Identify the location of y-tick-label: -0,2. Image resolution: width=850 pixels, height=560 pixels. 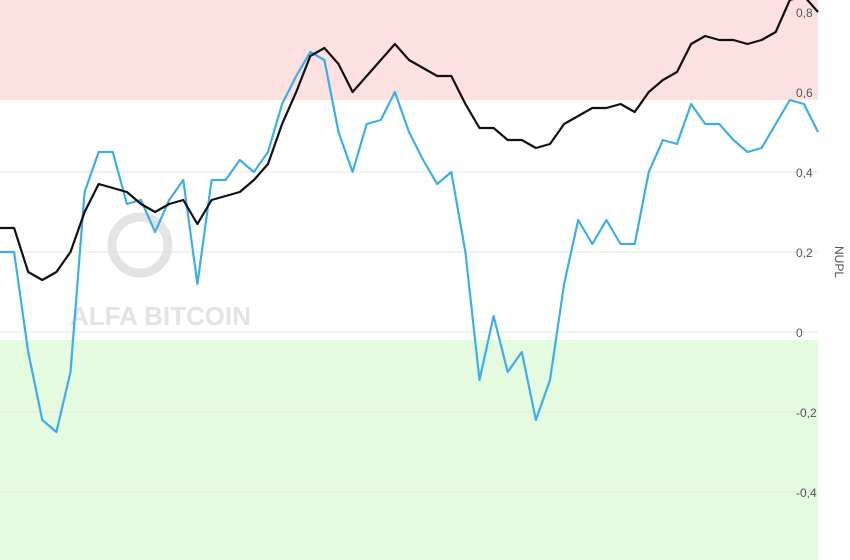
(806, 413).